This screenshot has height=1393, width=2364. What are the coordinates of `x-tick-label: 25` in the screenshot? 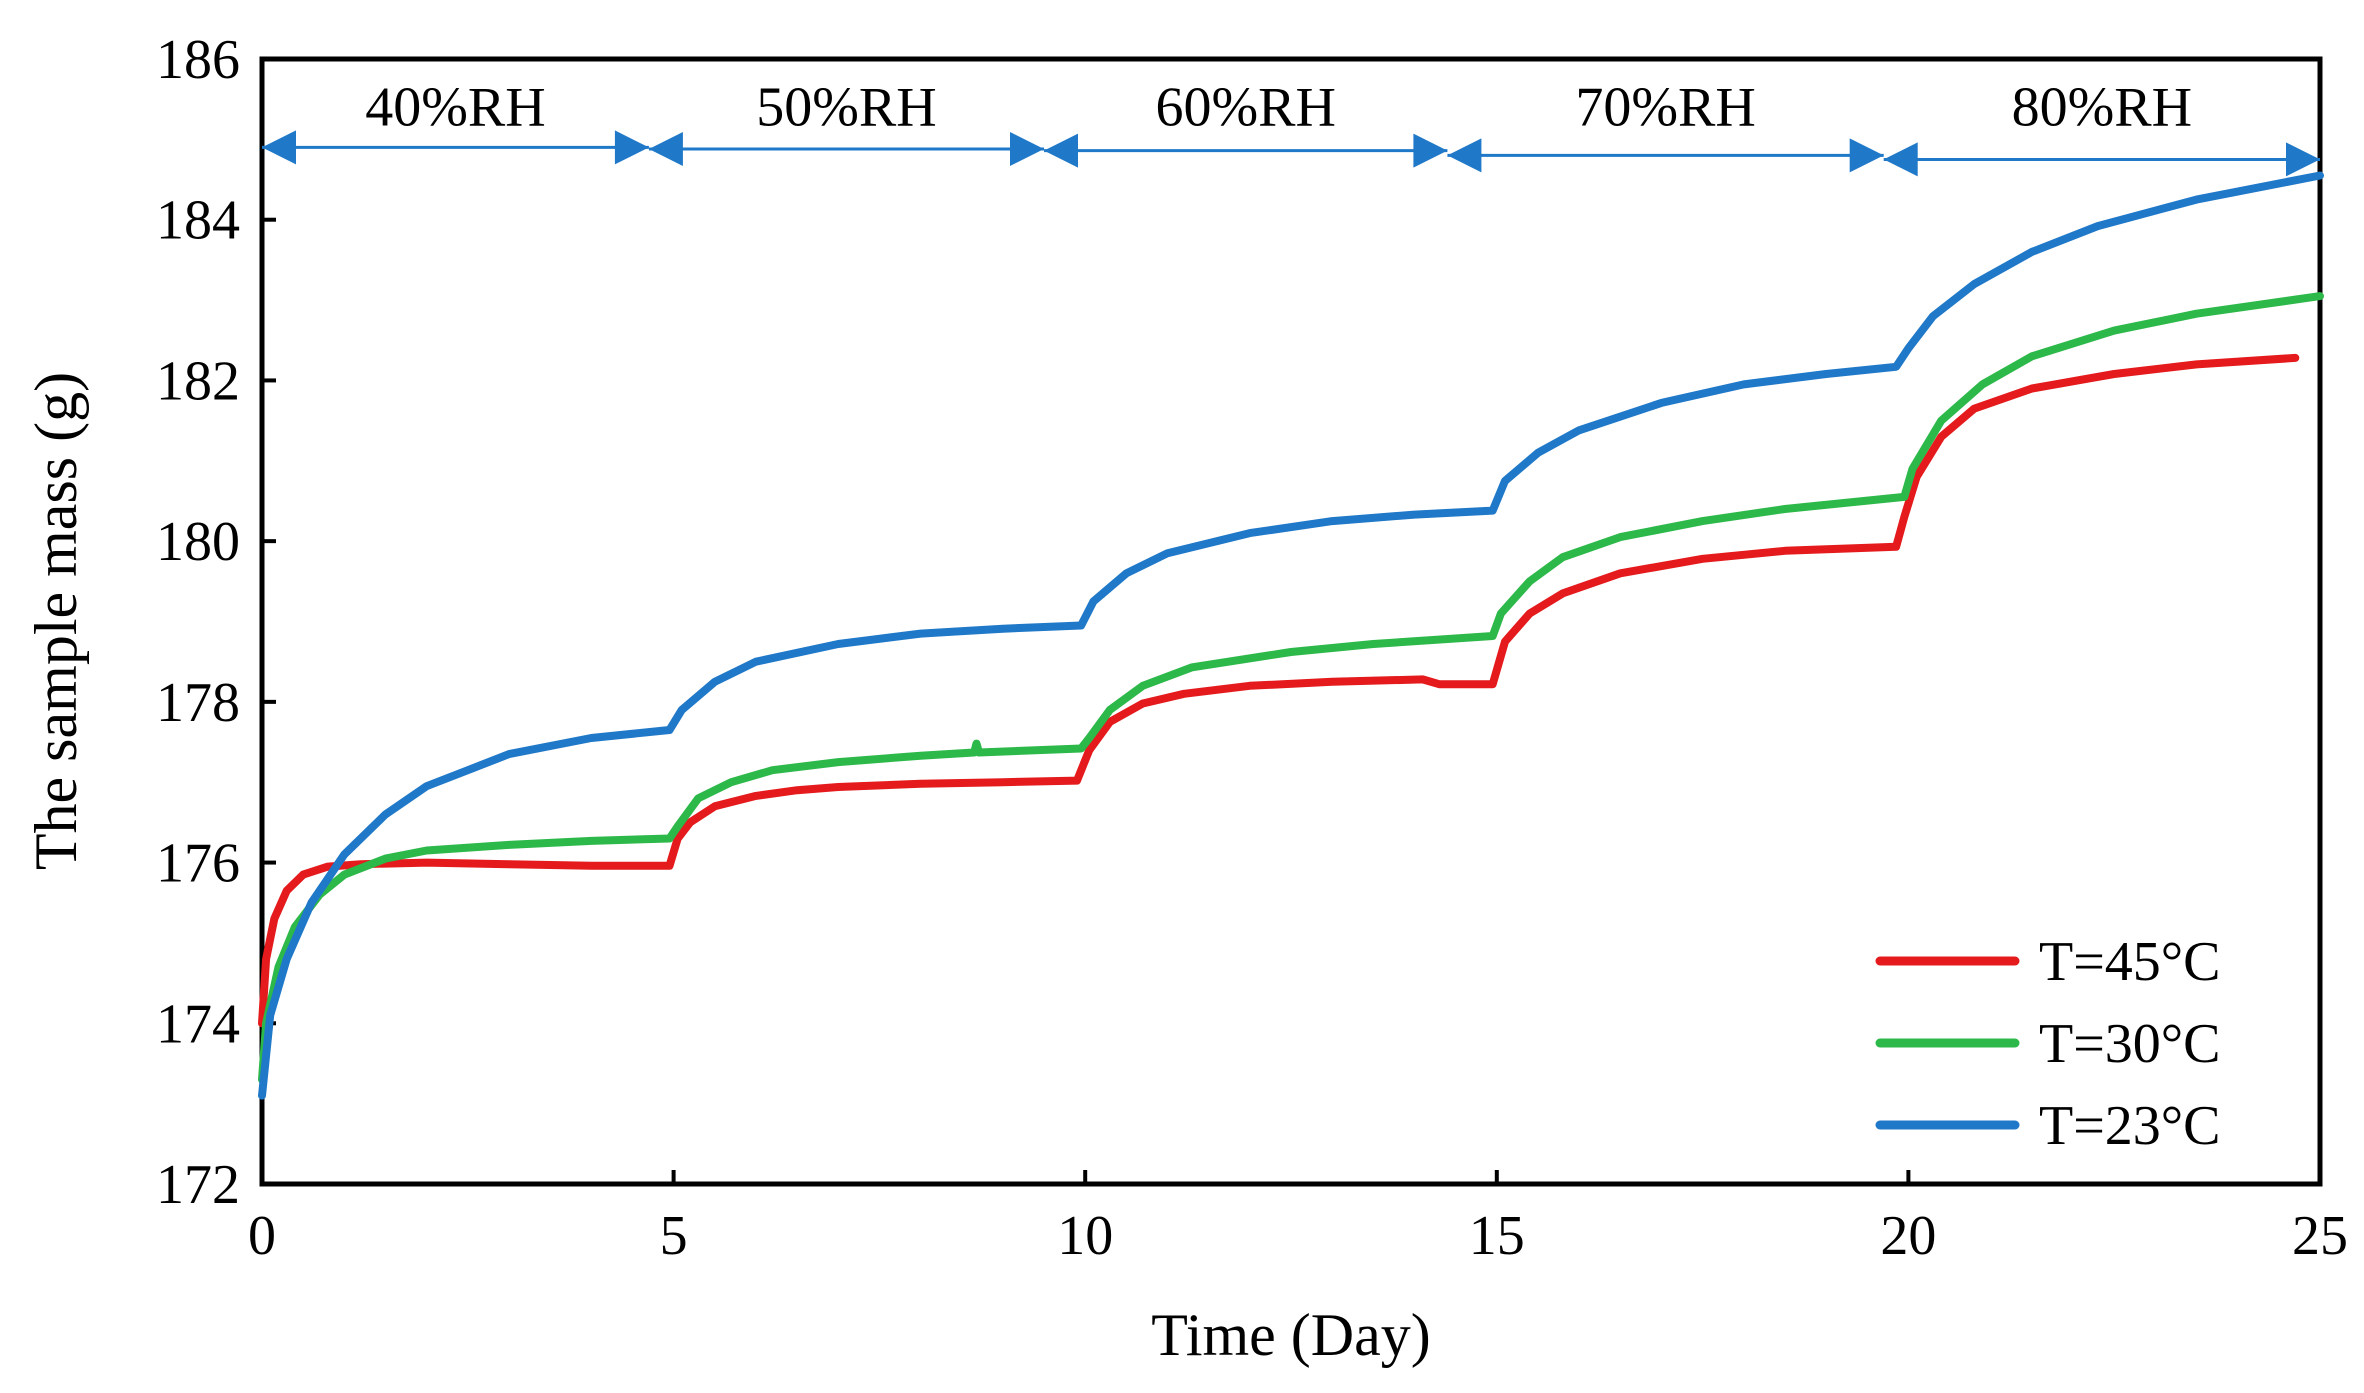 It's located at (2320, 1236).